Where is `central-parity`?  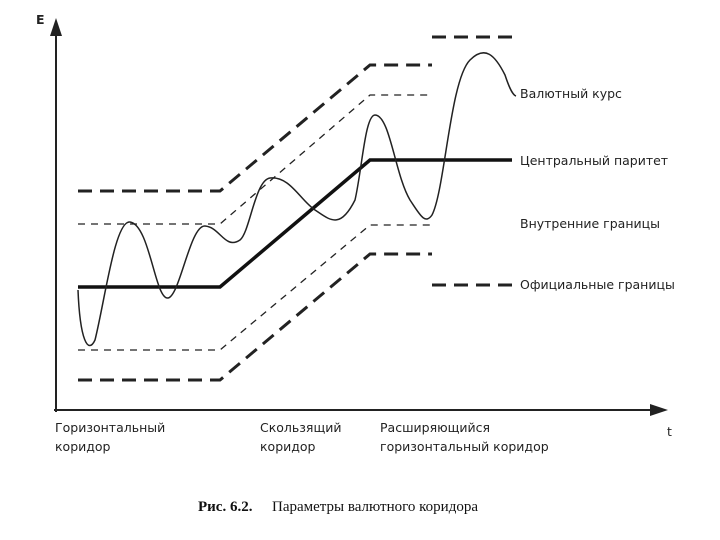 central-parity is located at coordinates (295, 223).